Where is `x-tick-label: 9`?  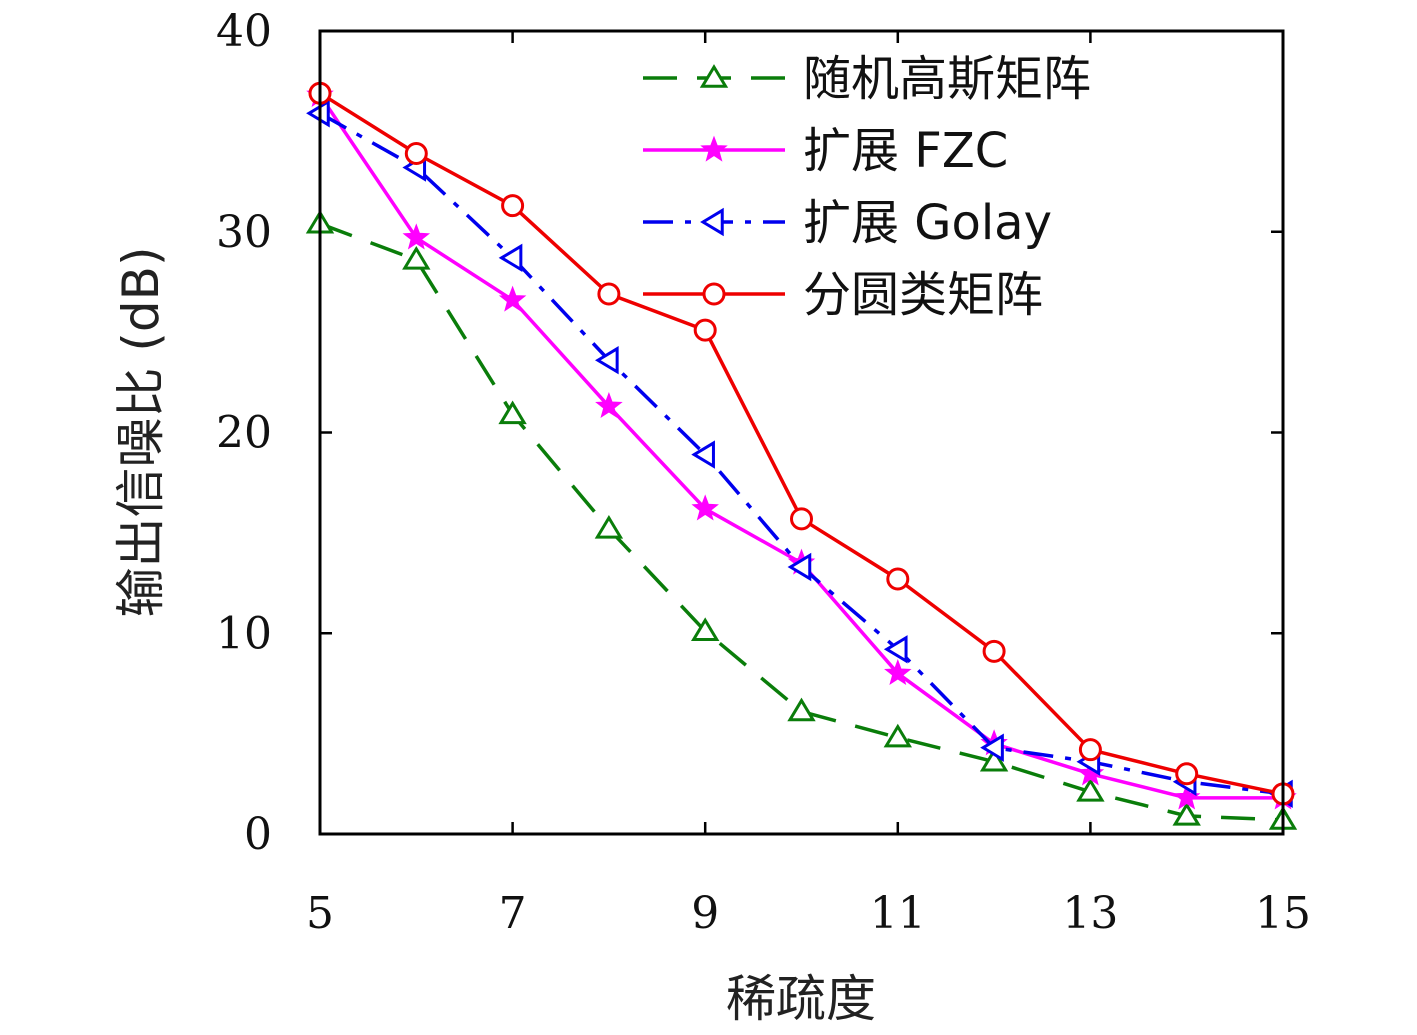 x-tick-label: 9 is located at coordinates (705, 913).